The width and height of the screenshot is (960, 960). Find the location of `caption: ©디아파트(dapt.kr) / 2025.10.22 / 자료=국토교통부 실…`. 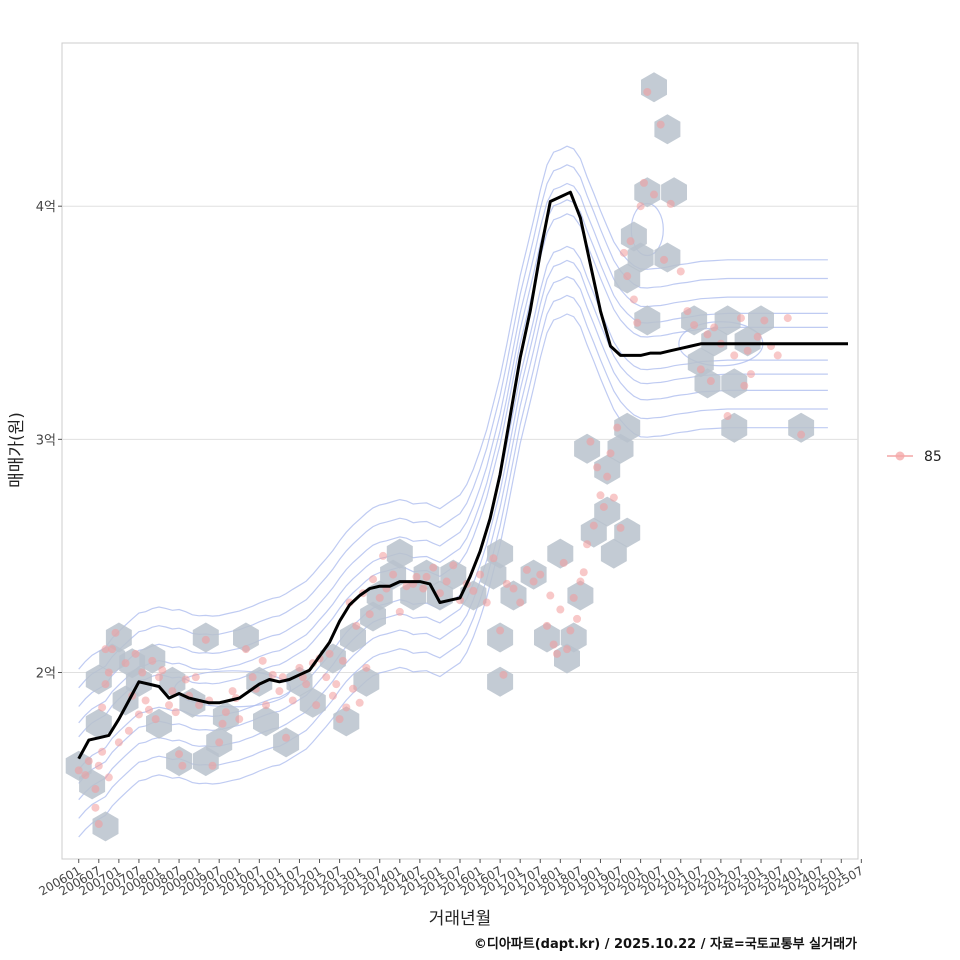

caption: ©디아파트(dapt.kr) / 2025.10.22 / 자료=국토교통부 실… is located at coordinates (665, 944).